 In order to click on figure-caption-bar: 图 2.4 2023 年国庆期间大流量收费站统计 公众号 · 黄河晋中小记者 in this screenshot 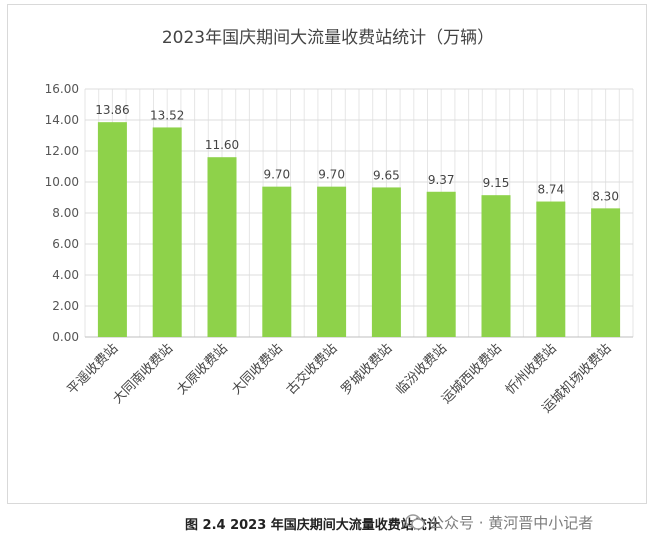, I will do `click(329, 523)`.